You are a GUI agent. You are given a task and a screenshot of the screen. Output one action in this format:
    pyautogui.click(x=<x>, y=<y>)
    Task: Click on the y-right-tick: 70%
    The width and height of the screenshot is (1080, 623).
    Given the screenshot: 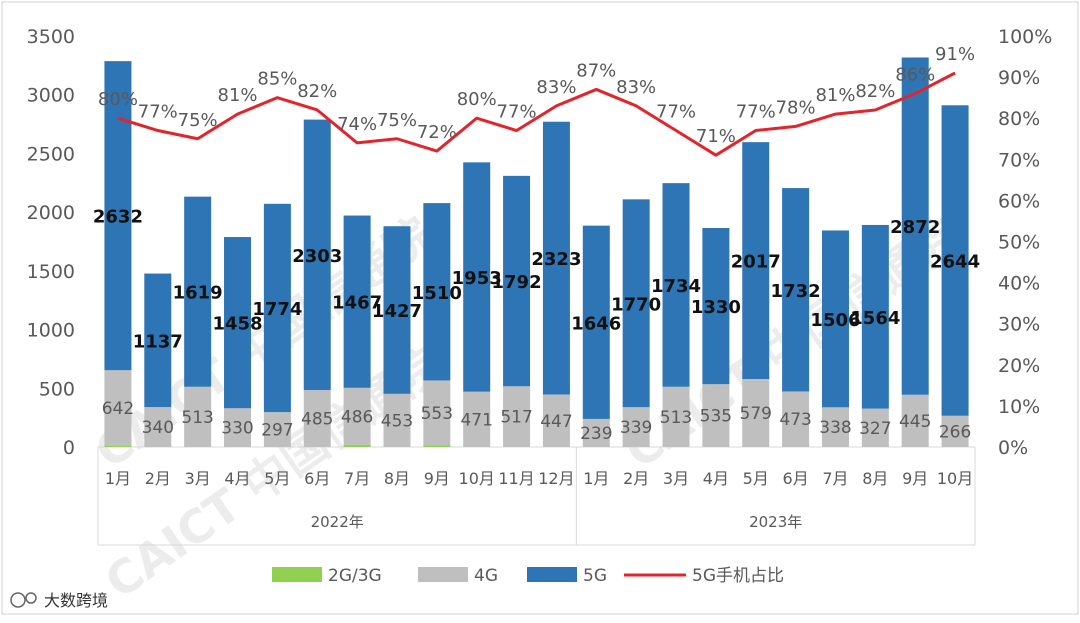 What is the action you would take?
    pyautogui.click(x=1019, y=160)
    